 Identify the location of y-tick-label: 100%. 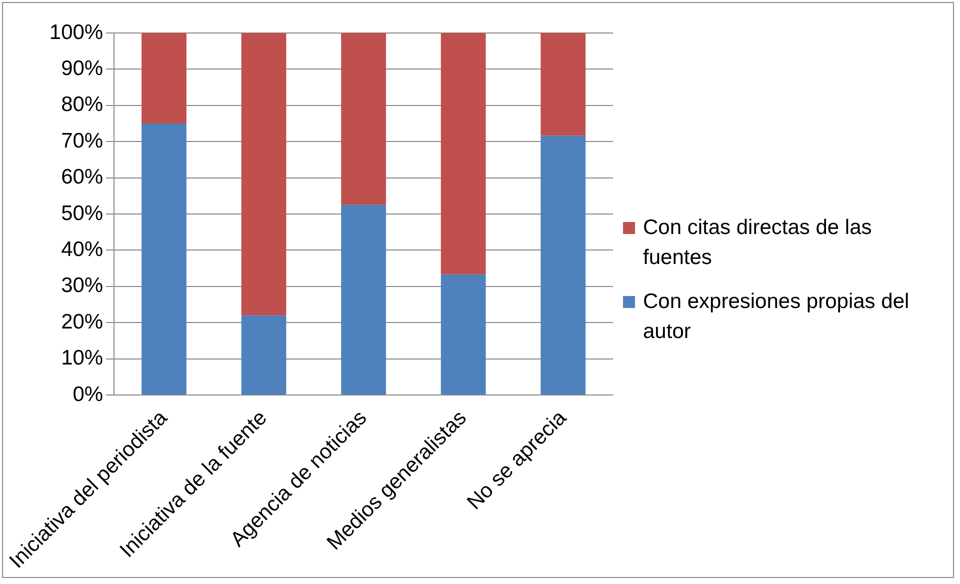
(76, 32).